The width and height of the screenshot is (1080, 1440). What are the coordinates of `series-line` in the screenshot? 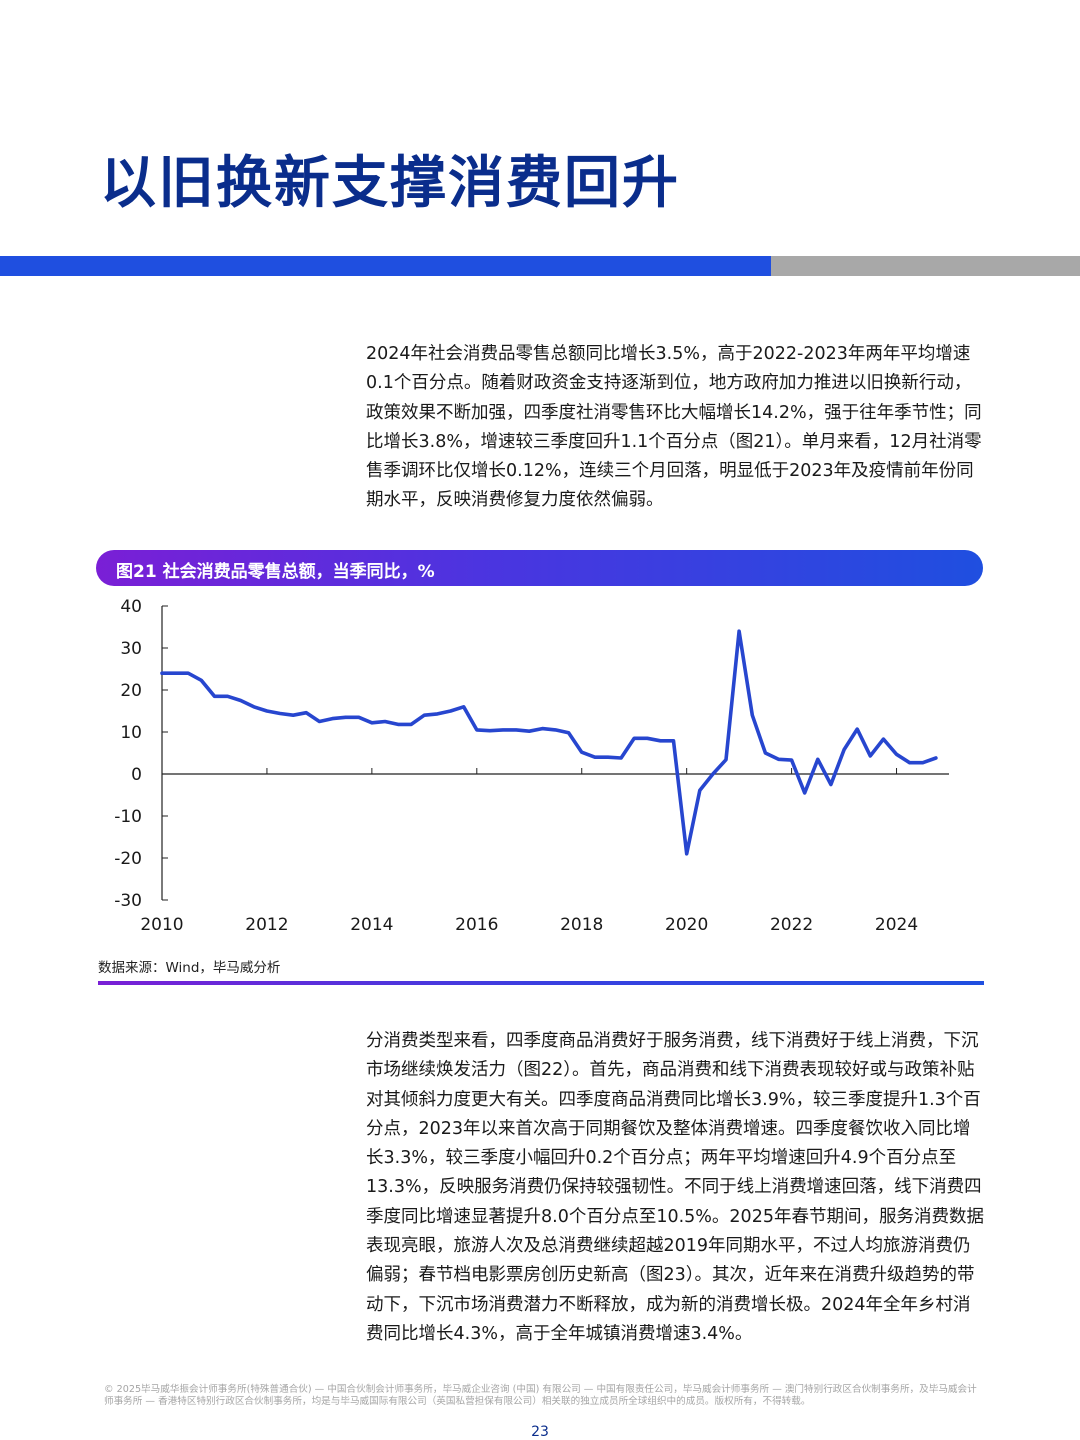 It's located at (549, 742).